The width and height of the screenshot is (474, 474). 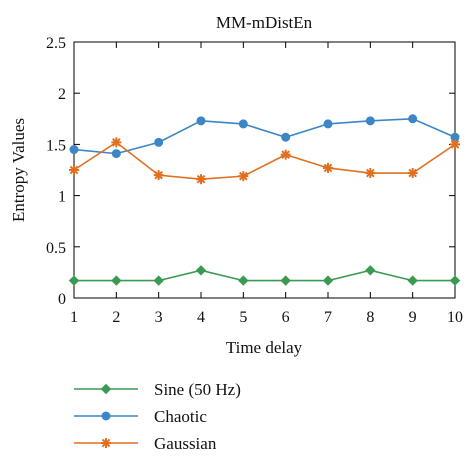 What do you see at coordinates (62, 299) in the screenshot?
I see `y-tick-label: 0` at bounding box center [62, 299].